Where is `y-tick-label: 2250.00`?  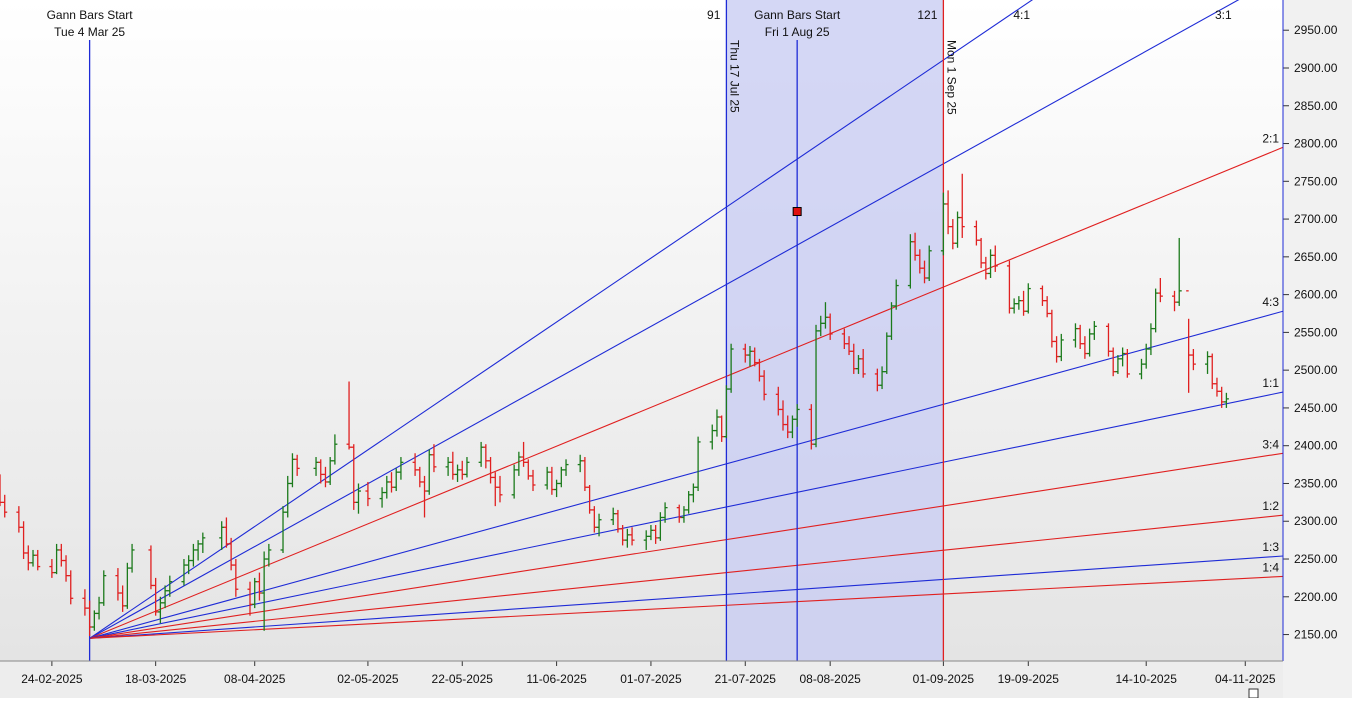
y-tick-label: 2250.00 is located at coordinates (1316, 559).